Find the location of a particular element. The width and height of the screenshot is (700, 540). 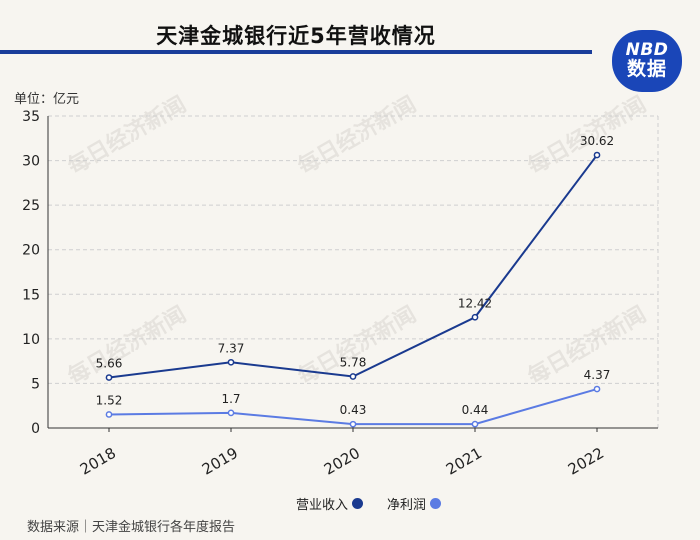

y-tick-label: 25 is located at coordinates (31, 206).